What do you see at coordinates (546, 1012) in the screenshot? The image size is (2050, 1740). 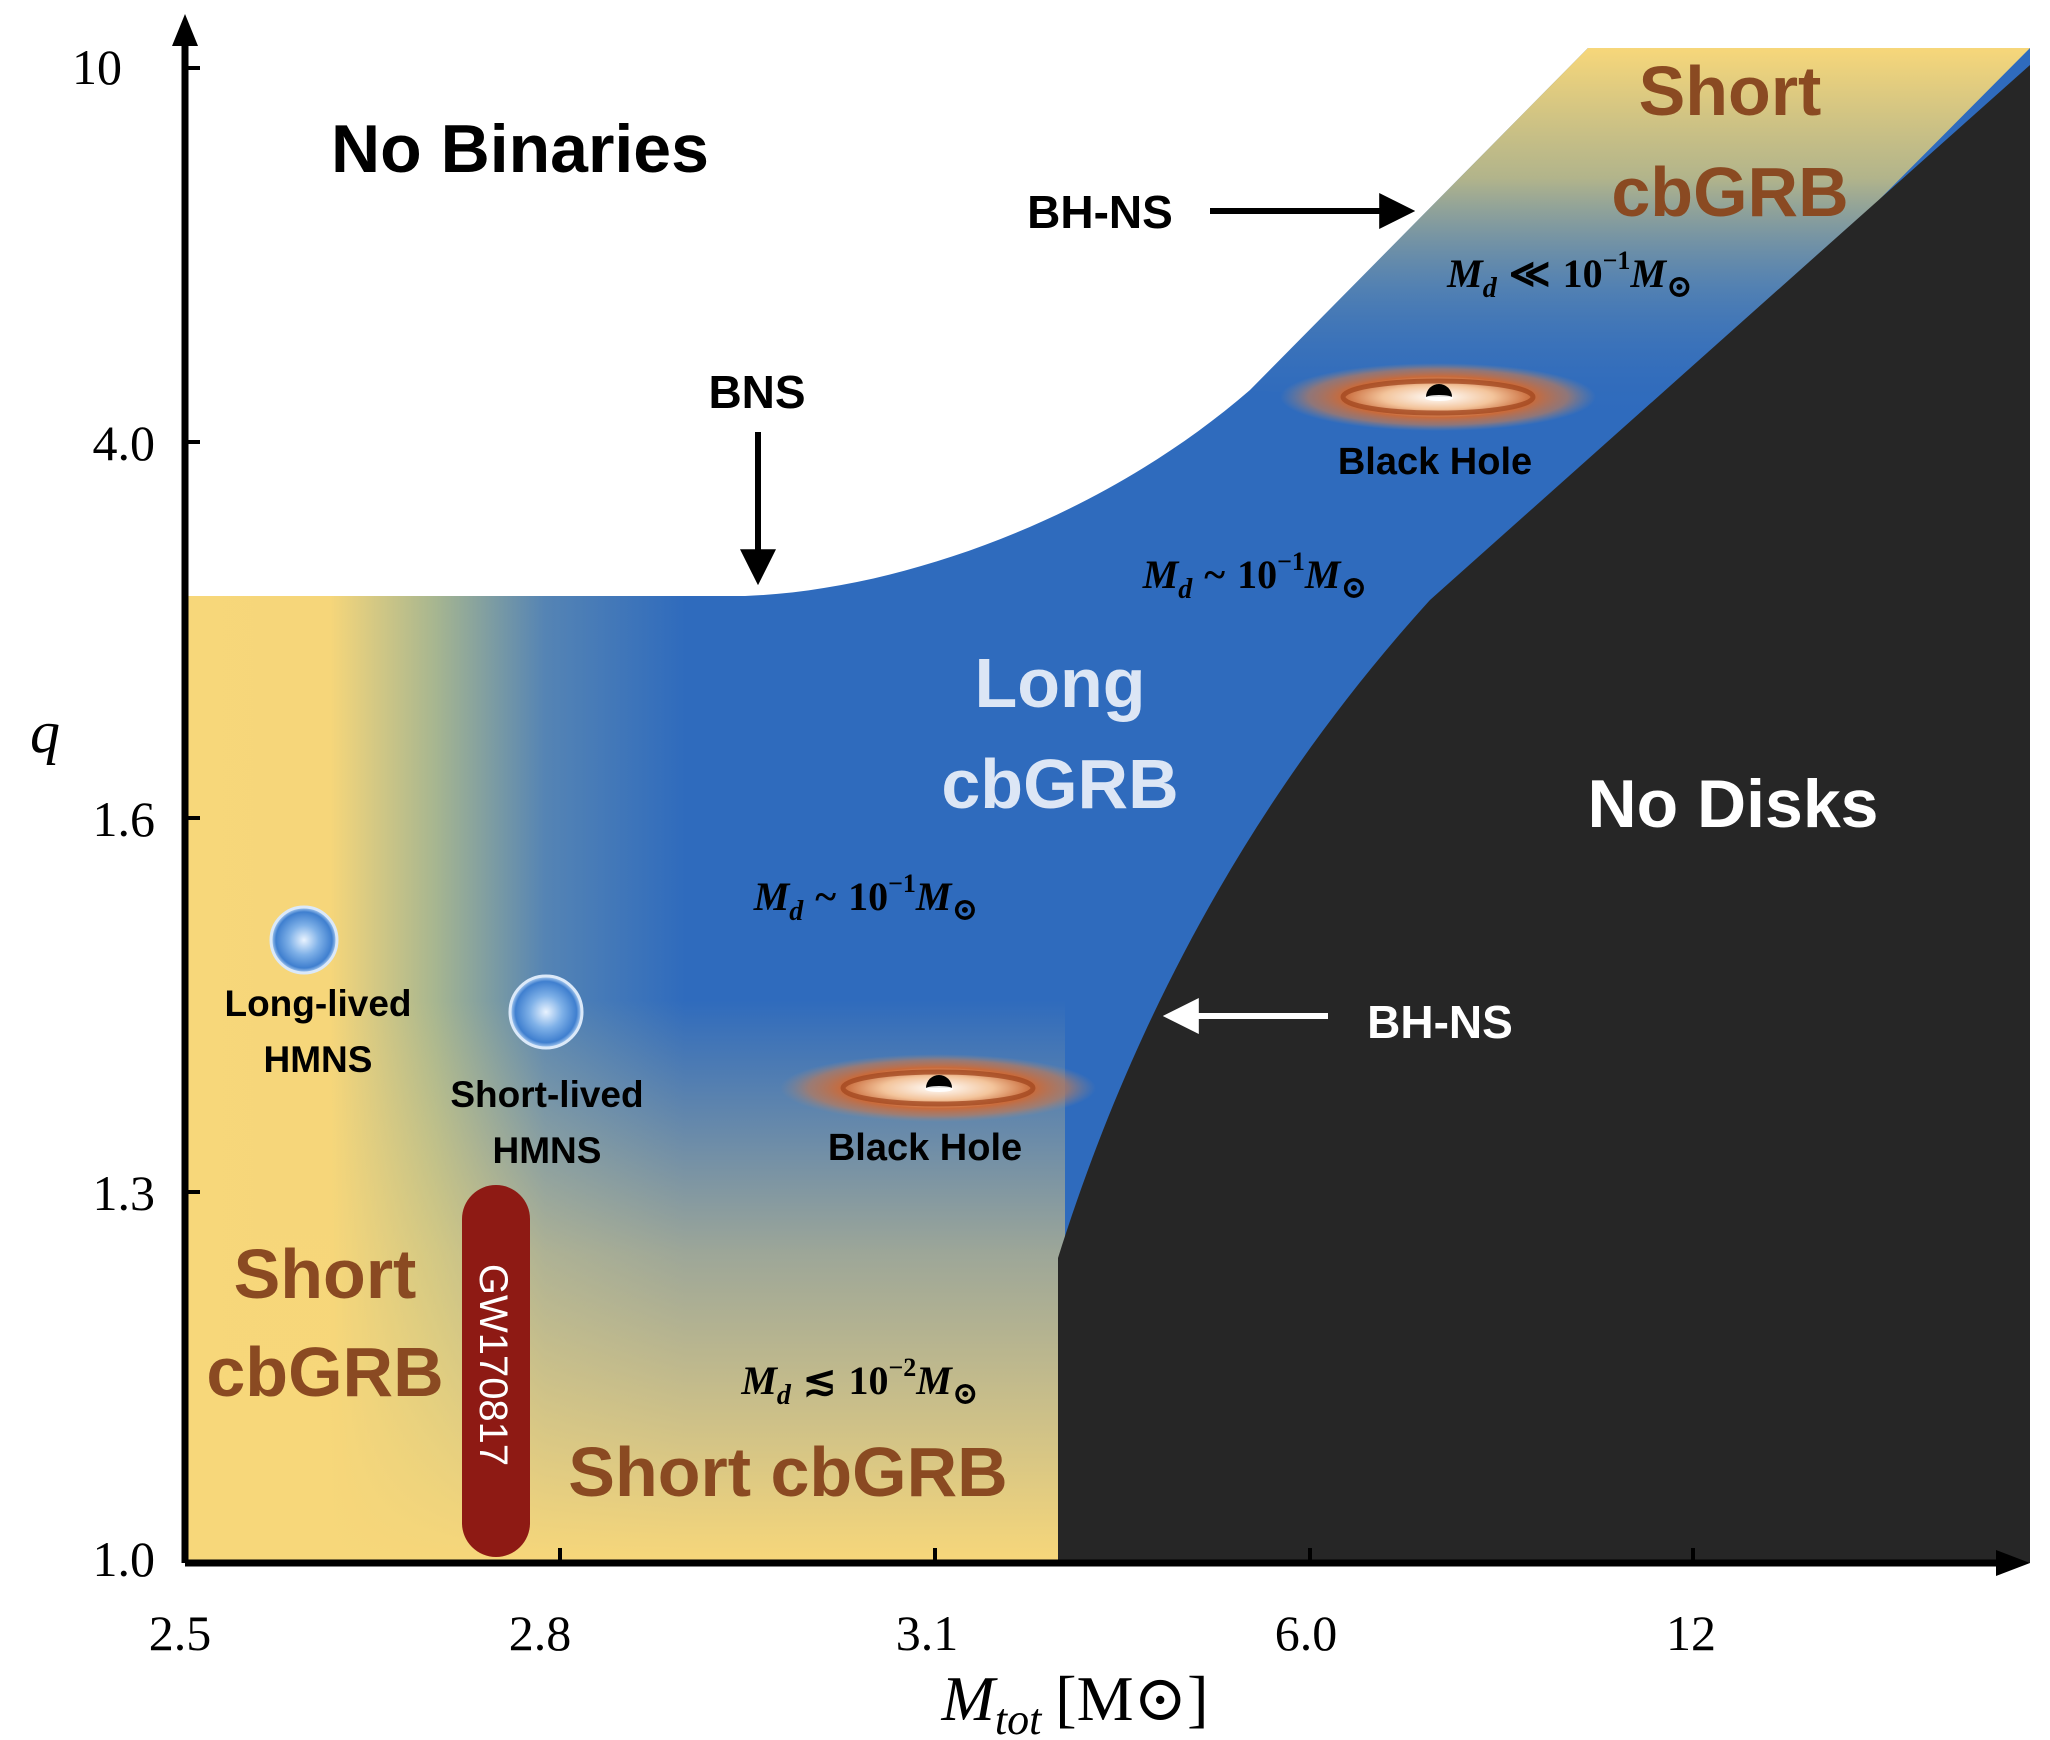 I see `short-lived-hmns-star-icon` at bounding box center [546, 1012].